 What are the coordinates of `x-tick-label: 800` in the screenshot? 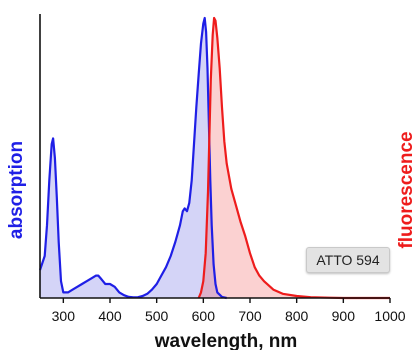 It's located at (297, 316).